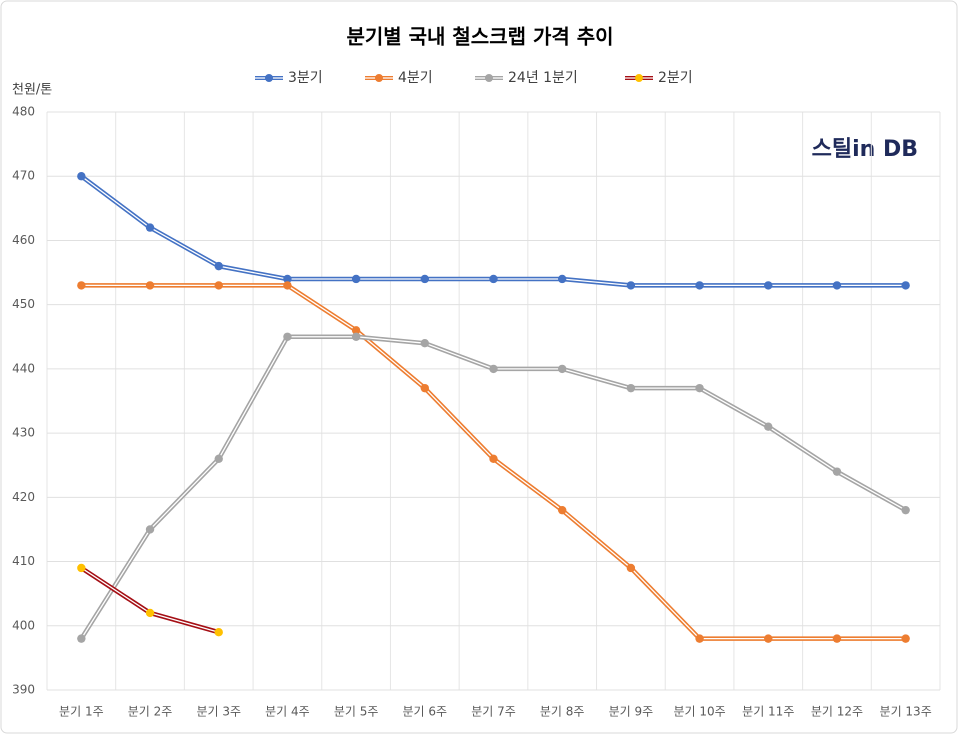  Describe the element at coordinates (23, 176) in the screenshot. I see `y-tick-label: 470` at that location.